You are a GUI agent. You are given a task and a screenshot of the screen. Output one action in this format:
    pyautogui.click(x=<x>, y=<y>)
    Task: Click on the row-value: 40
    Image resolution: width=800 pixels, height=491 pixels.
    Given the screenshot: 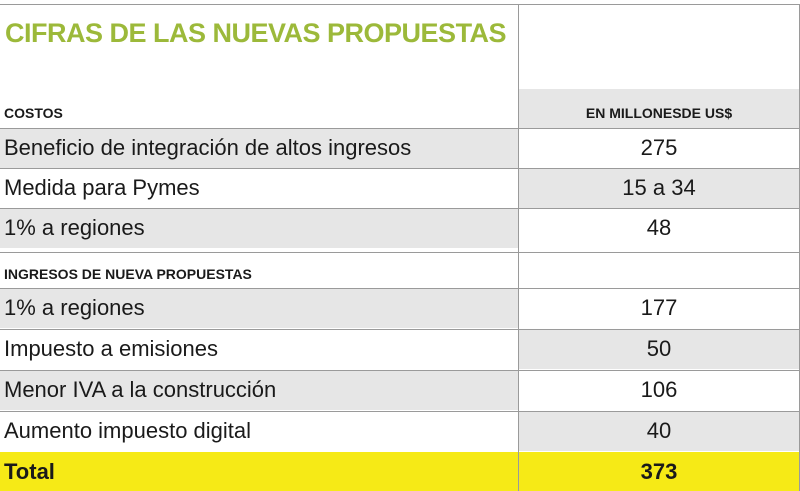 What is the action you would take?
    pyautogui.click(x=659, y=430)
    